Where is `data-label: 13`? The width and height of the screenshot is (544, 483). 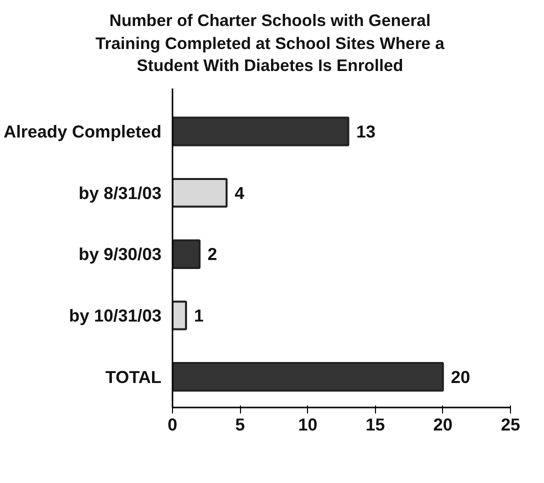
data-label: 13 is located at coordinates (366, 130).